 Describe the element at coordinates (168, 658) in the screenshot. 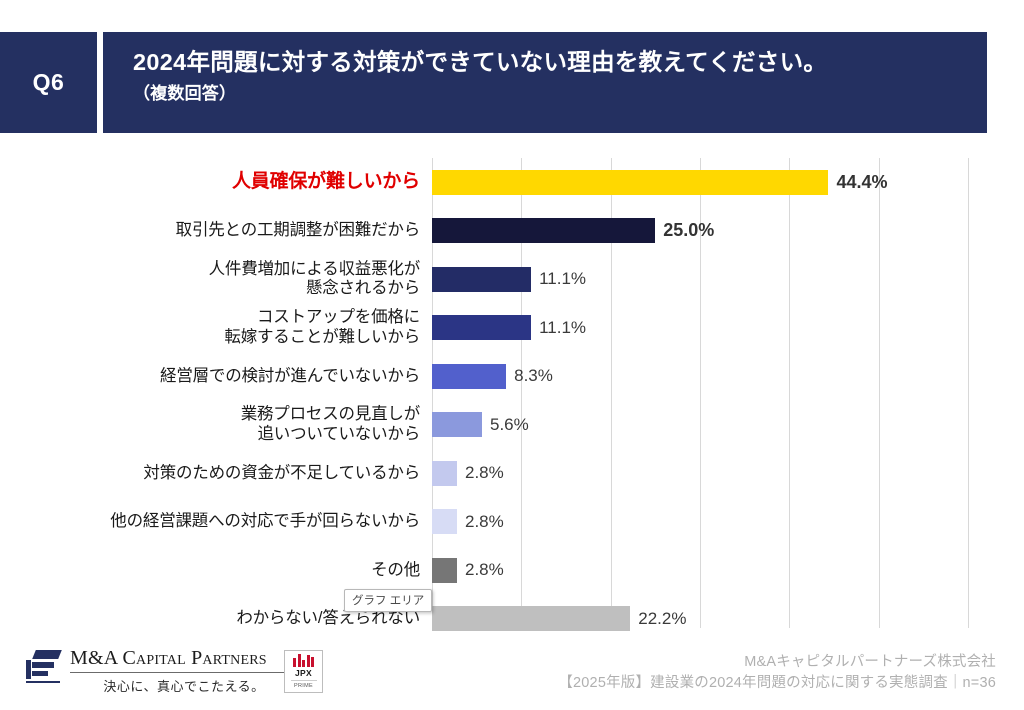

I see `logo-company-name: M&A Capital Partners` at that location.